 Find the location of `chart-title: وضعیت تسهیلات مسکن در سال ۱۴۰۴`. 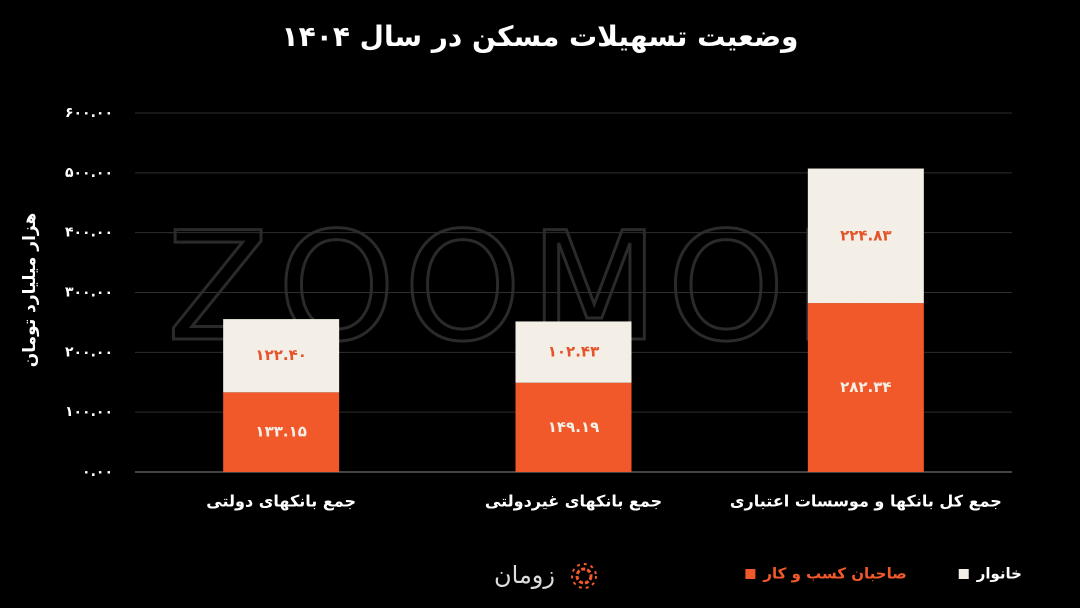

chart-title: وضعیت تسهیلات مسکن در سال ۱۴۰۴ is located at coordinates (540, 36).